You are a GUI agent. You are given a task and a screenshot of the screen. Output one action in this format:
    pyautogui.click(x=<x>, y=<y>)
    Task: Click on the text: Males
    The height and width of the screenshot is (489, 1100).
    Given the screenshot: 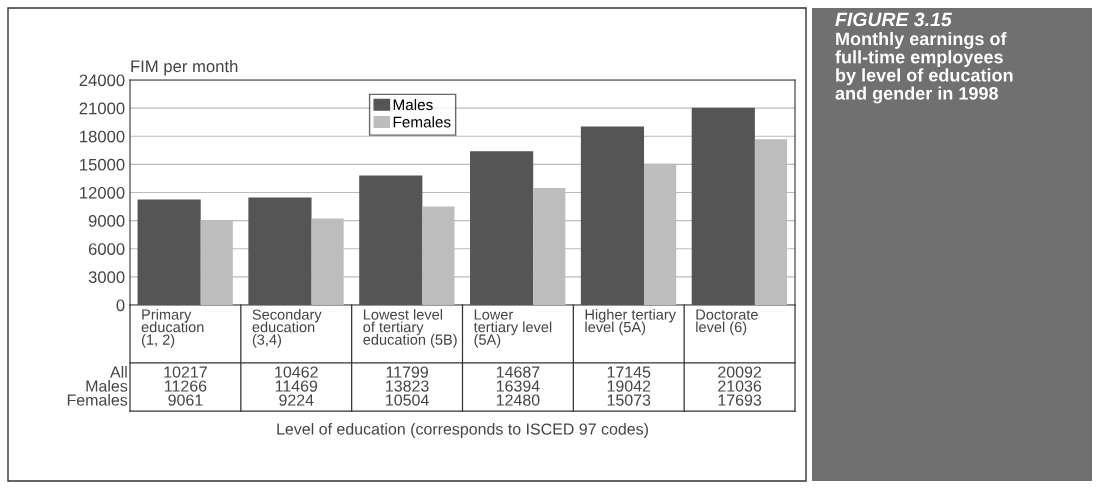 What is the action you would take?
    pyautogui.click(x=107, y=386)
    